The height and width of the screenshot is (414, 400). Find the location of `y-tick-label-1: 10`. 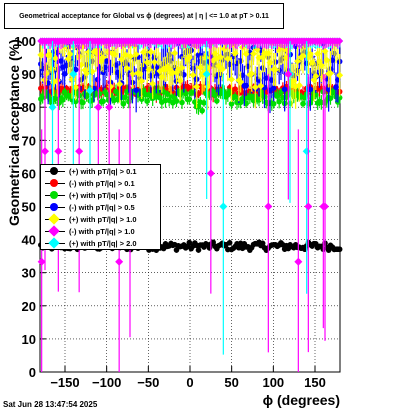

y-tick-label-1: 10 is located at coordinates (29, 339).